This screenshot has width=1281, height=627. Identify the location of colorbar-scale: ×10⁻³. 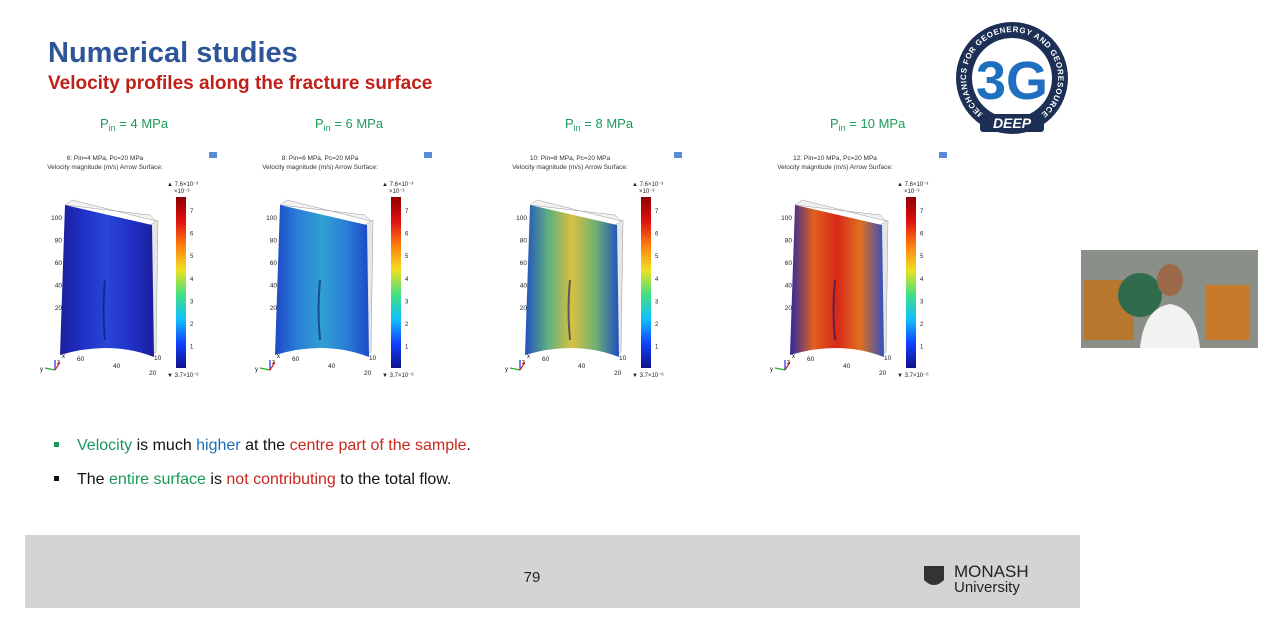
(181, 192).